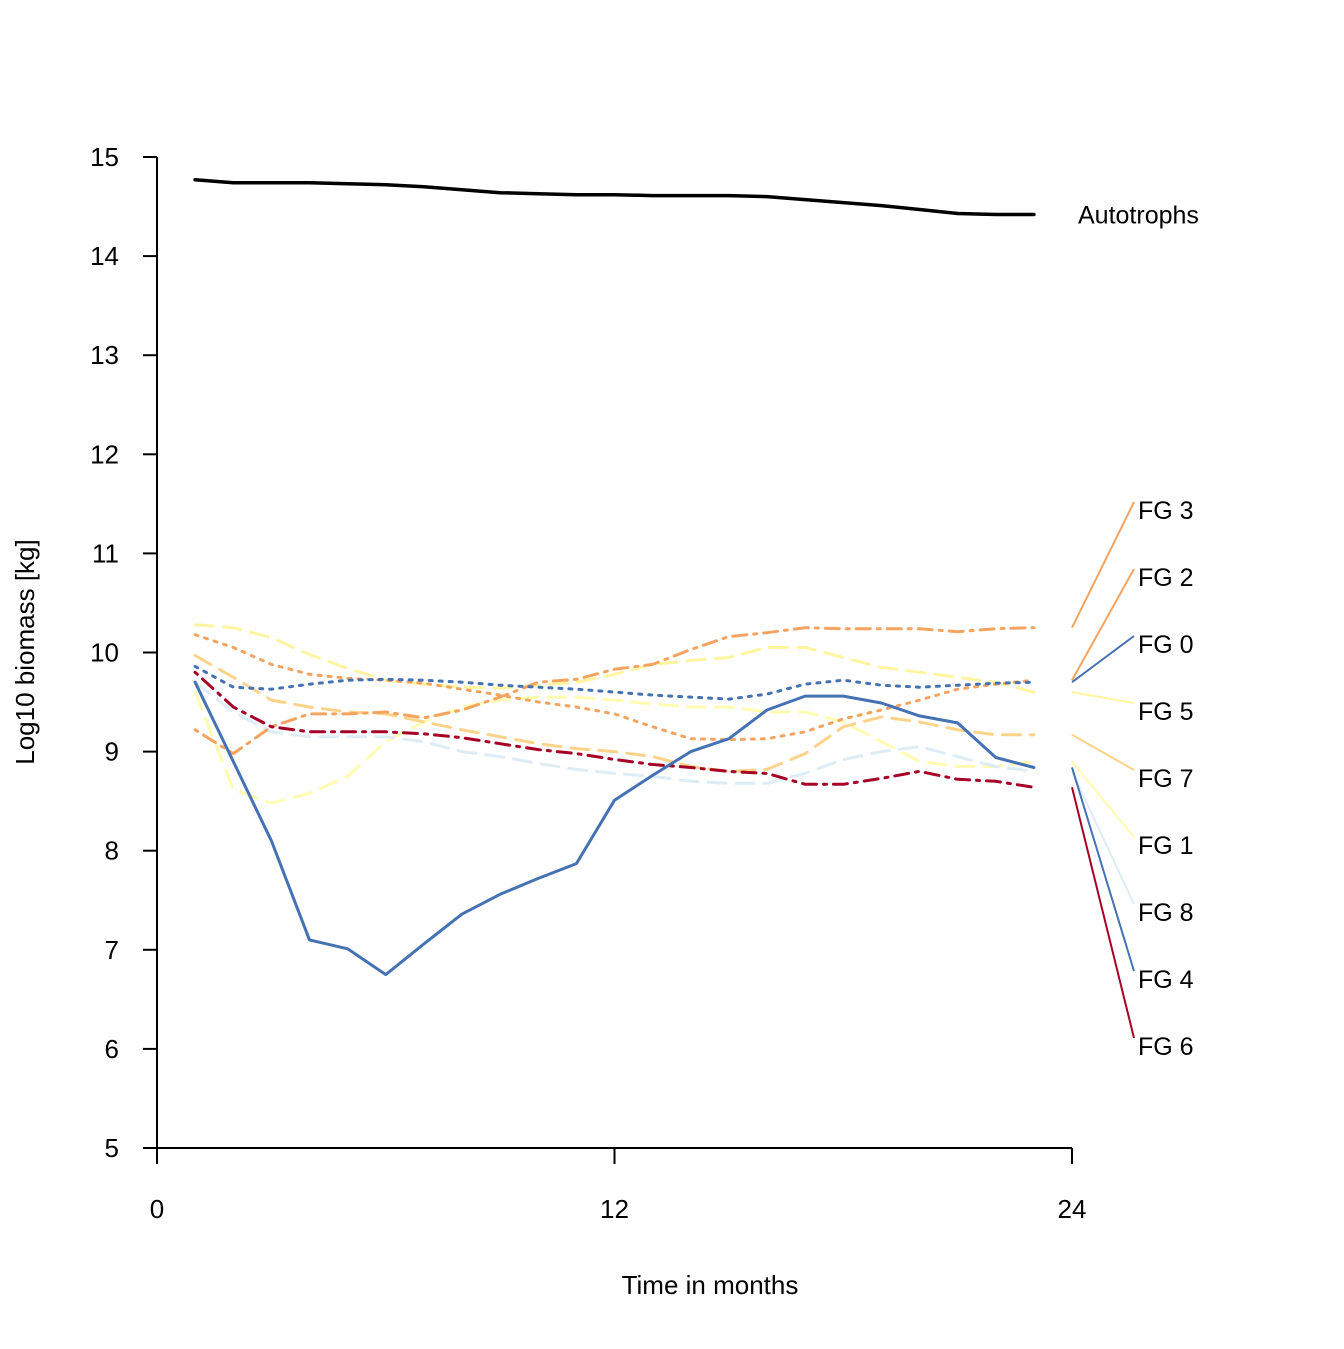  What do you see at coordinates (1166, 913) in the screenshot?
I see `series-label-fg-8: FG 8` at bounding box center [1166, 913].